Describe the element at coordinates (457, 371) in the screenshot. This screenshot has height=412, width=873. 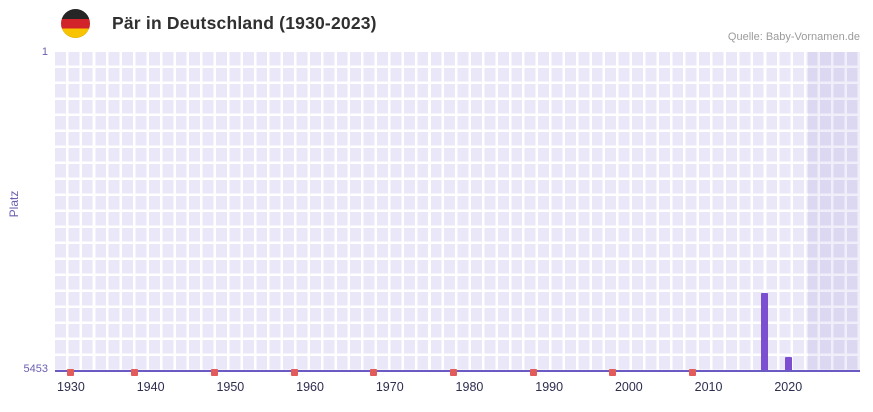
I see `x-axis-line` at that location.